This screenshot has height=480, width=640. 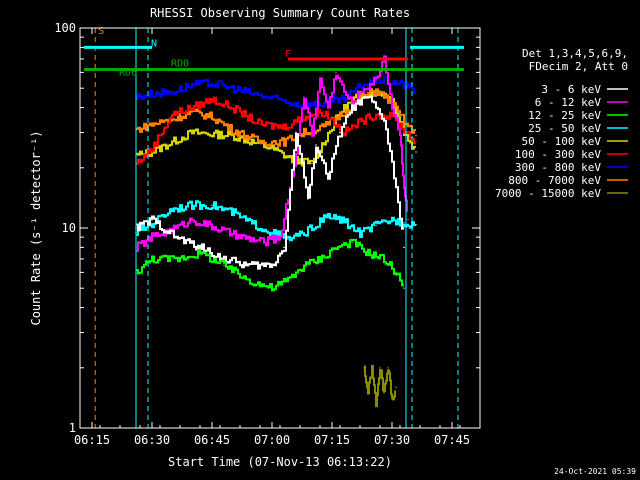 What do you see at coordinates (280, 462) in the screenshot?
I see `x-axis-label: Start Time (07-Nov-13 06:13:22)` at bounding box center [280, 462].